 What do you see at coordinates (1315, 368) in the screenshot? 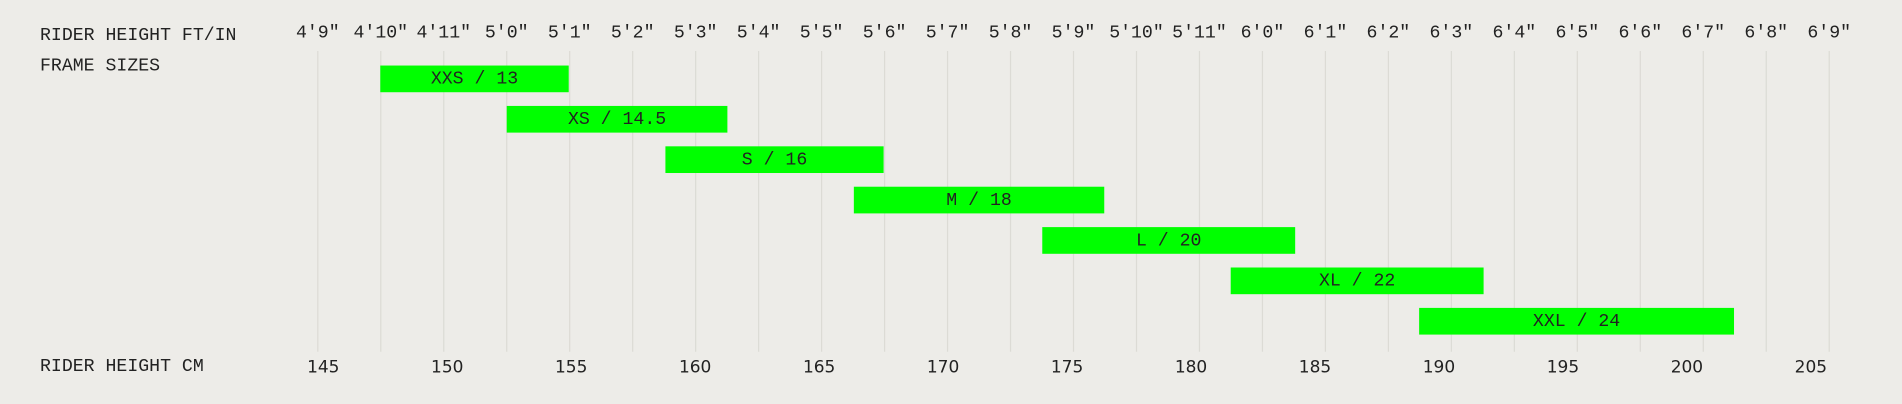
I see `x-tick-label: 185` at bounding box center [1315, 368].